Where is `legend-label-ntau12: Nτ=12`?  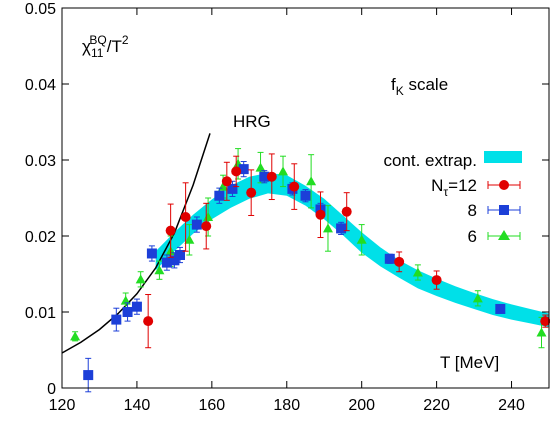
legend-label-ntau12: Nτ=12 is located at coordinates (454, 187).